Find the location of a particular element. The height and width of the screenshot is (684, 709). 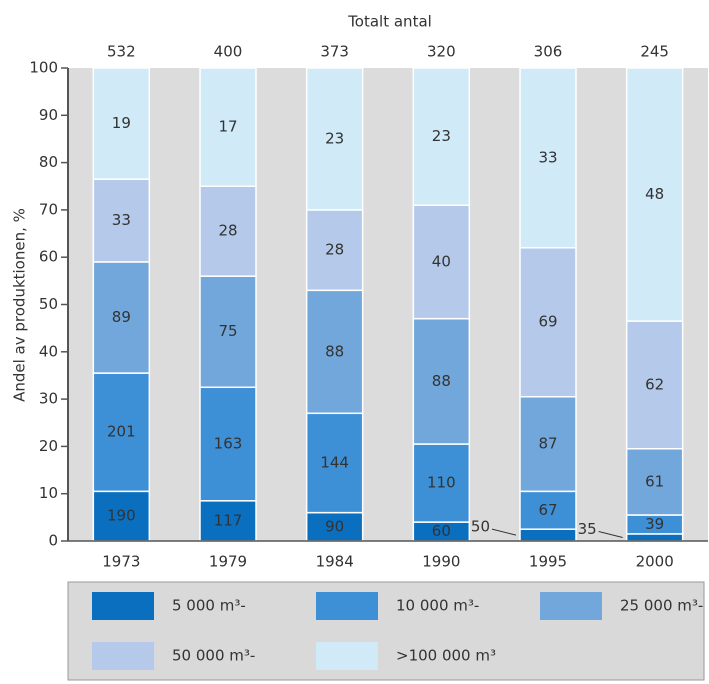

x-tick-label: 1979 is located at coordinates (228, 562).